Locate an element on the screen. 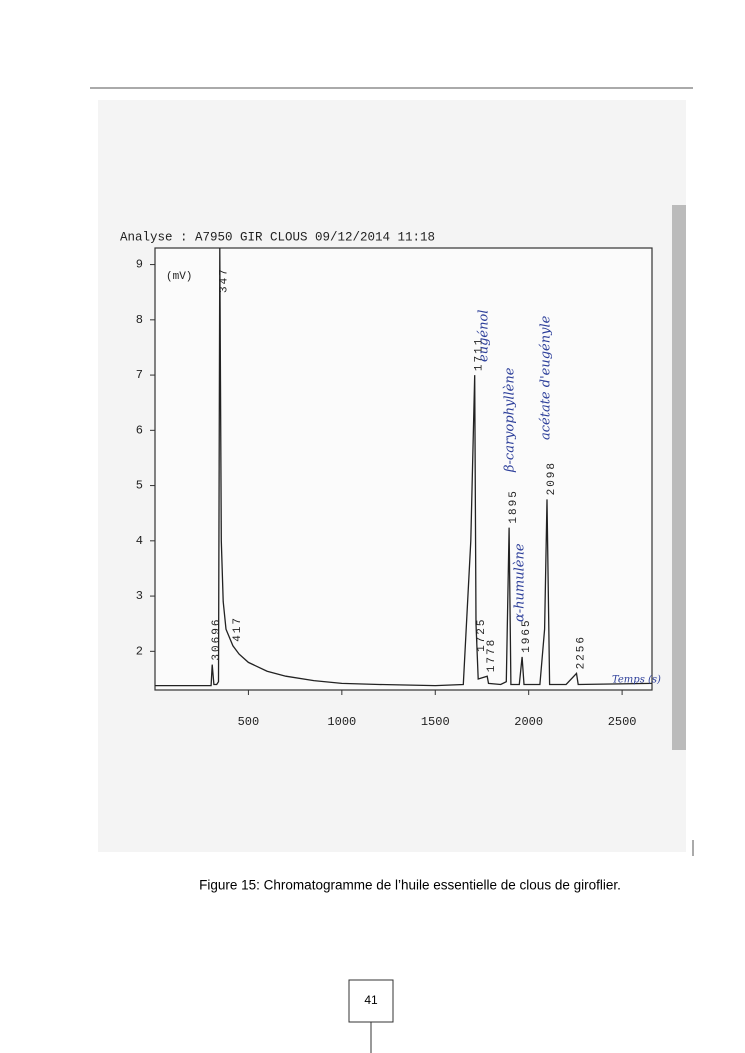 Image resolution: width=745 pixels, height=1053 pixels. page-number: 41 is located at coordinates (371, 1000).